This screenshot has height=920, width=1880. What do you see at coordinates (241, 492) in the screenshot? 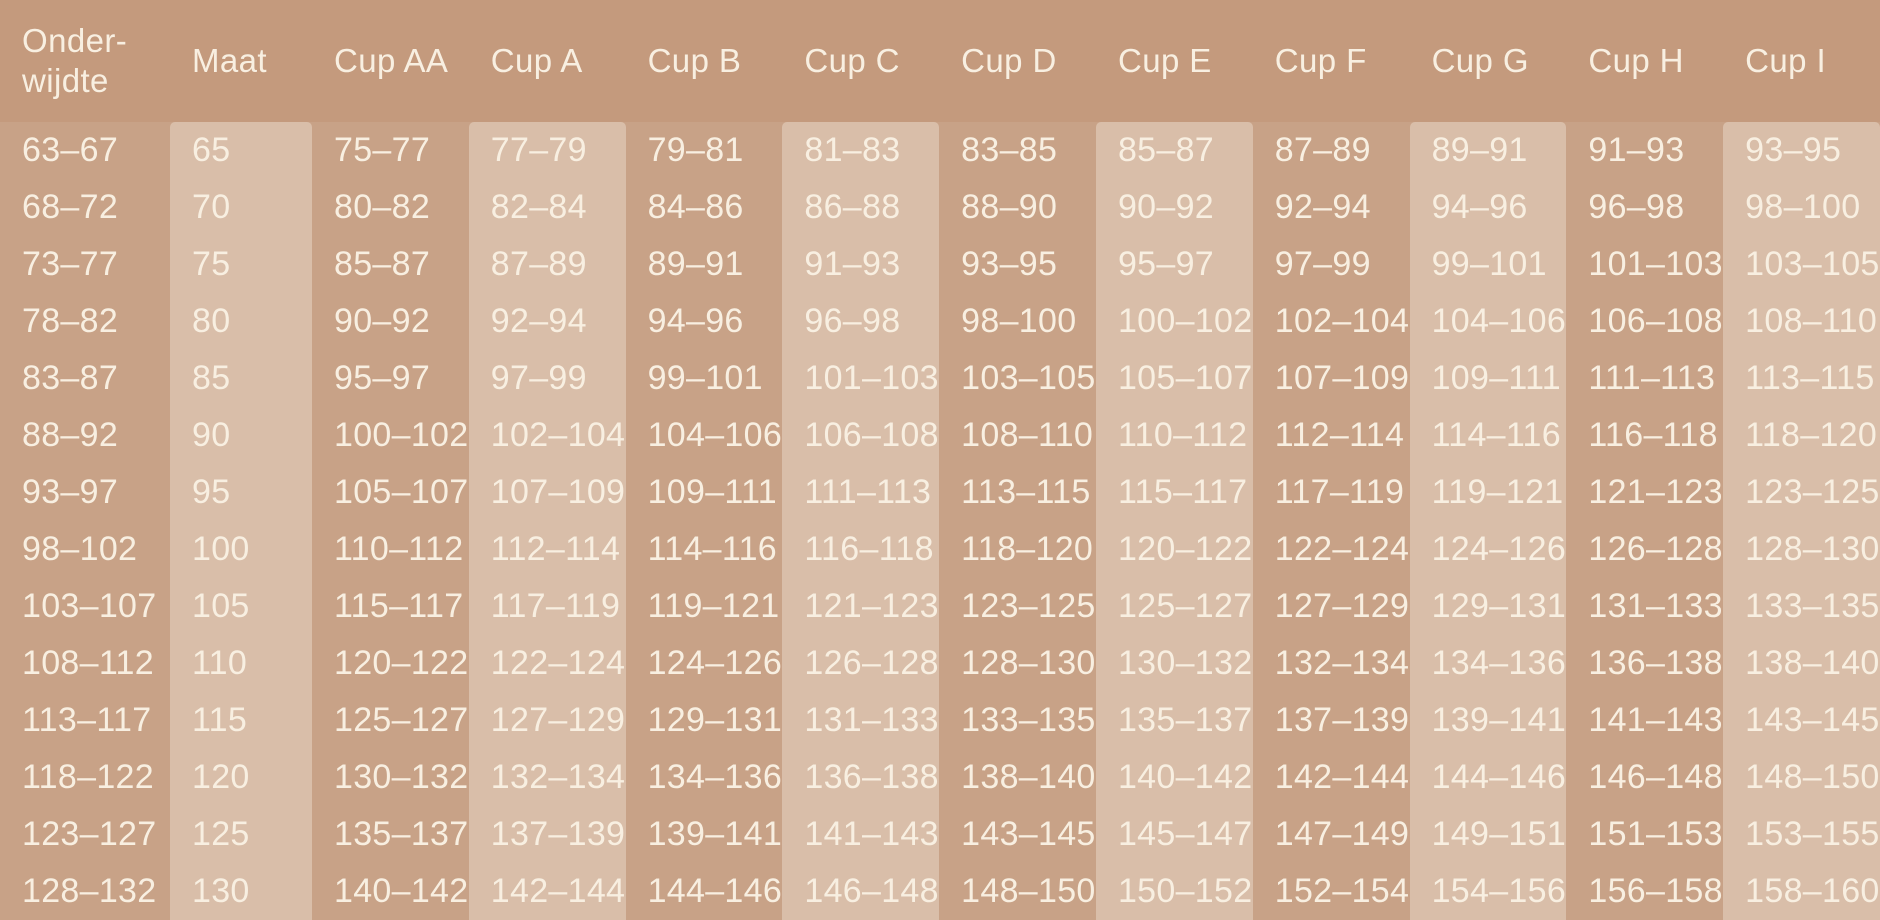
I see `table-cell: 95` at bounding box center [241, 492].